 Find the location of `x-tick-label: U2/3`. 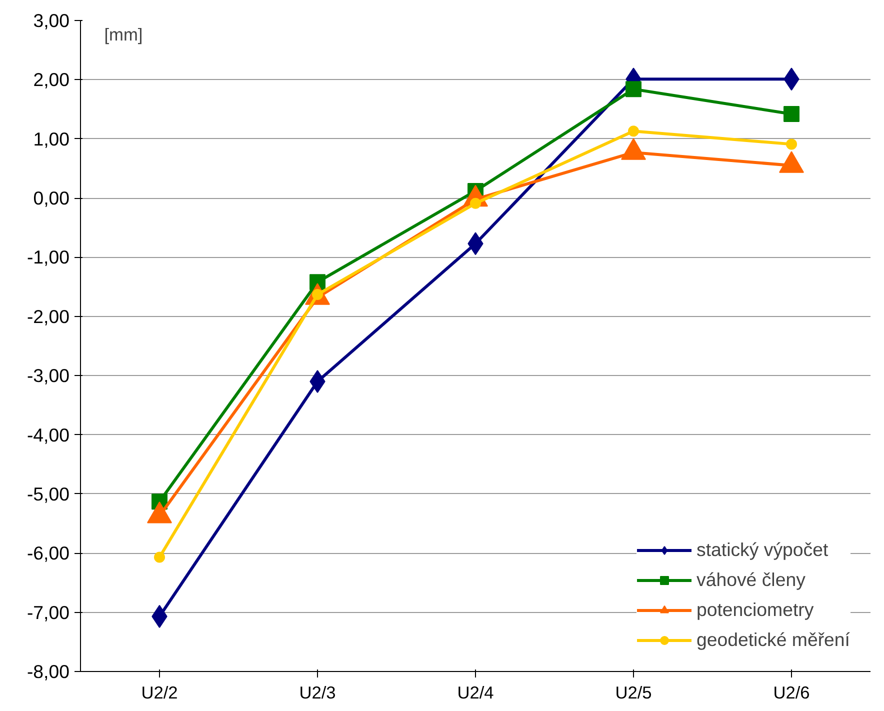

x-tick-label: U2/3 is located at coordinates (317, 692).